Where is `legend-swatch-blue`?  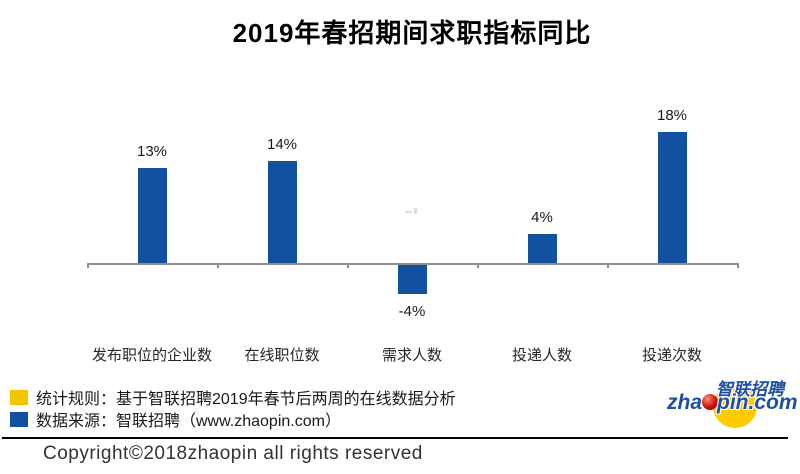 legend-swatch-blue is located at coordinates (19, 419).